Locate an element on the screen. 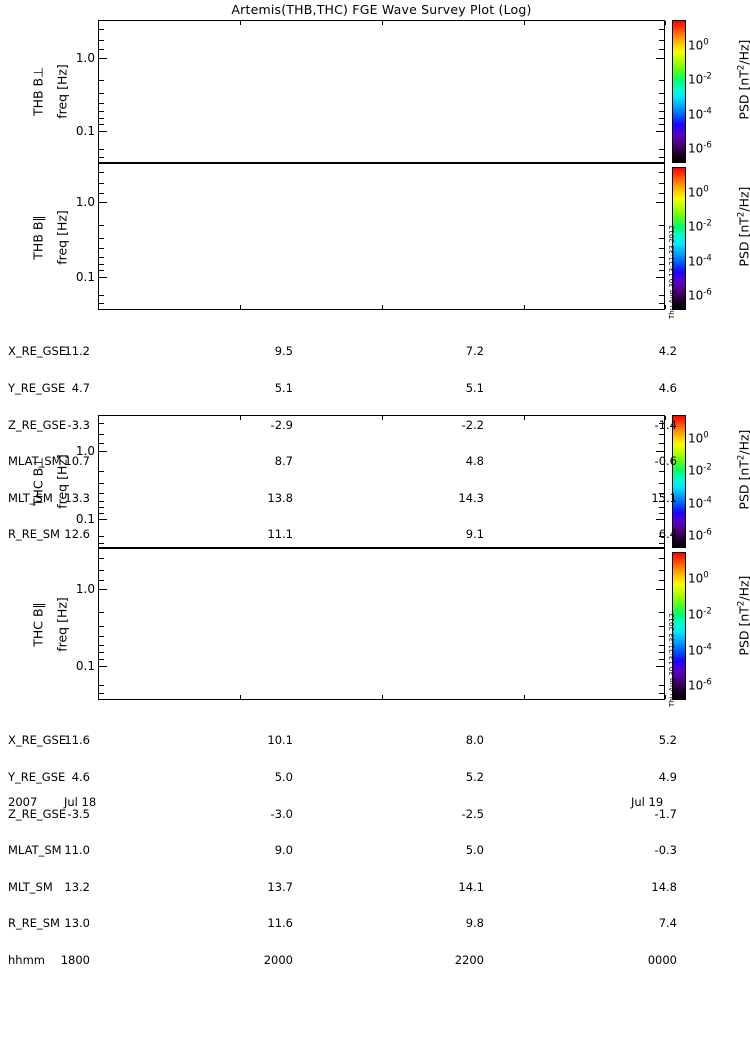 The image size is (750, 1040). time-label: 0000 is located at coordinates (662, 959).